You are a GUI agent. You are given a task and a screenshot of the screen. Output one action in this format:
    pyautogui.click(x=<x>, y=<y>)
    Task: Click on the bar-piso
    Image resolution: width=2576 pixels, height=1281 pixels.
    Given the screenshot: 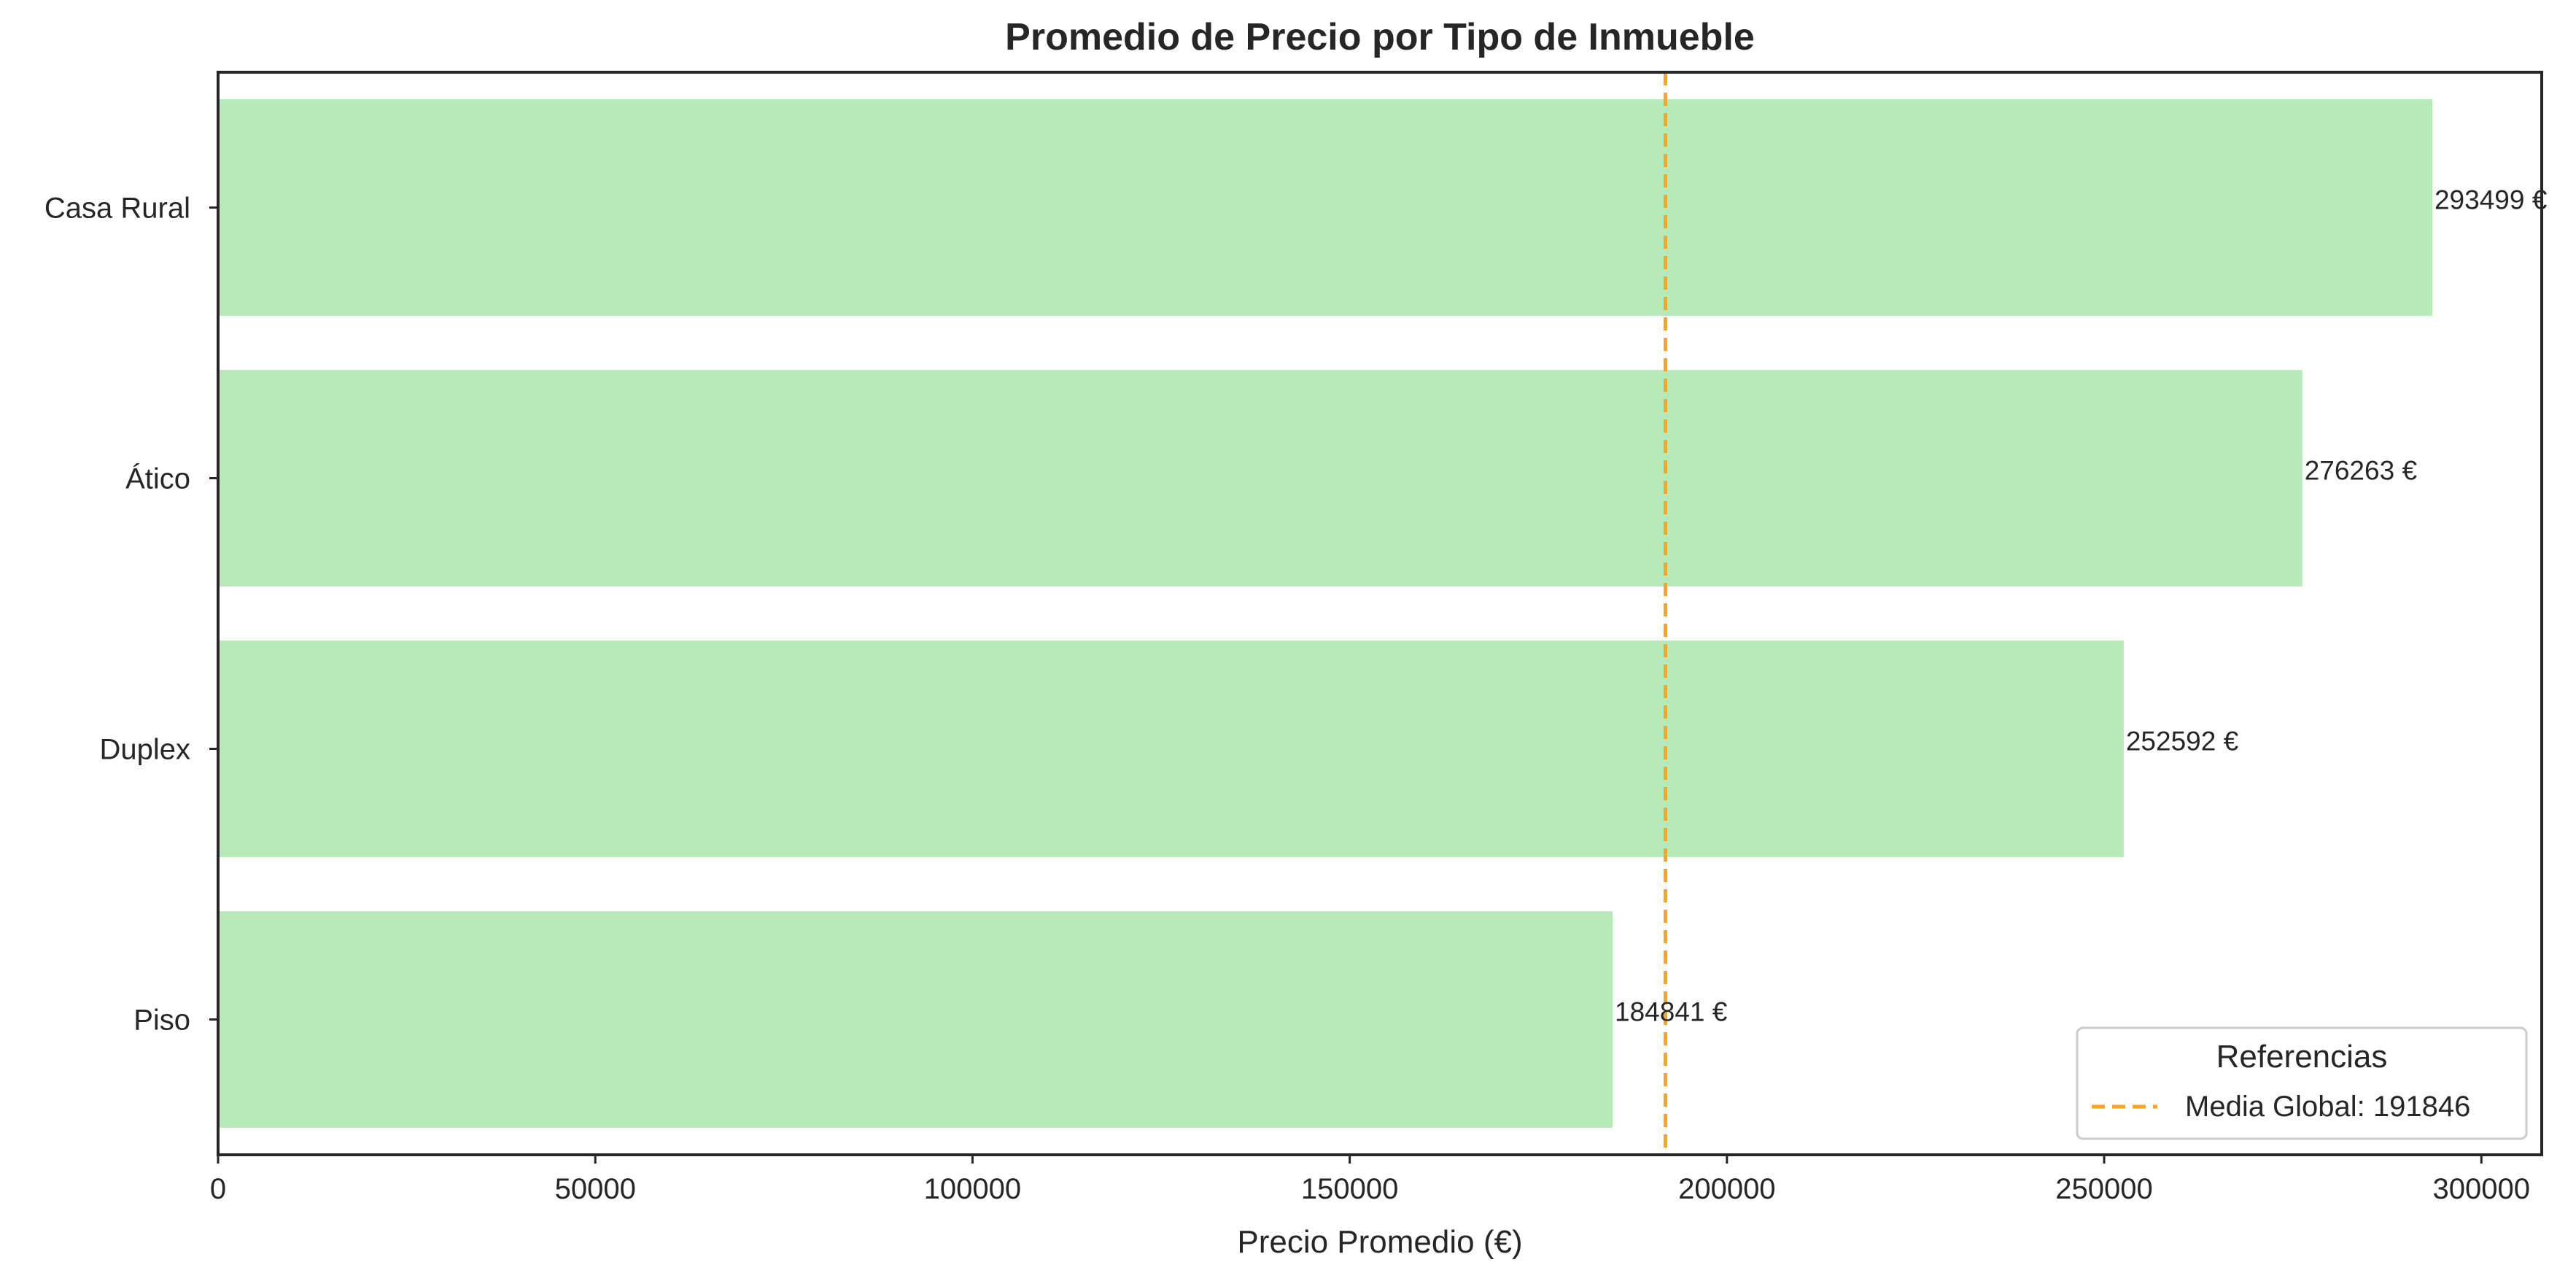 What is the action you would take?
    pyautogui.click(x=916, y=1019)
    